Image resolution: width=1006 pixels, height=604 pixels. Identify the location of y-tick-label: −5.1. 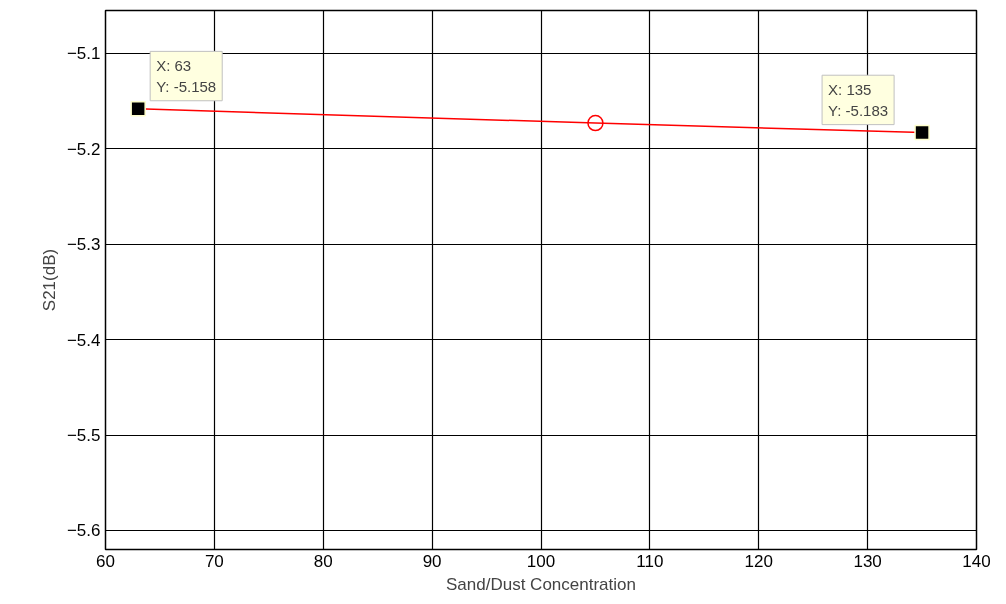
(83, 54).